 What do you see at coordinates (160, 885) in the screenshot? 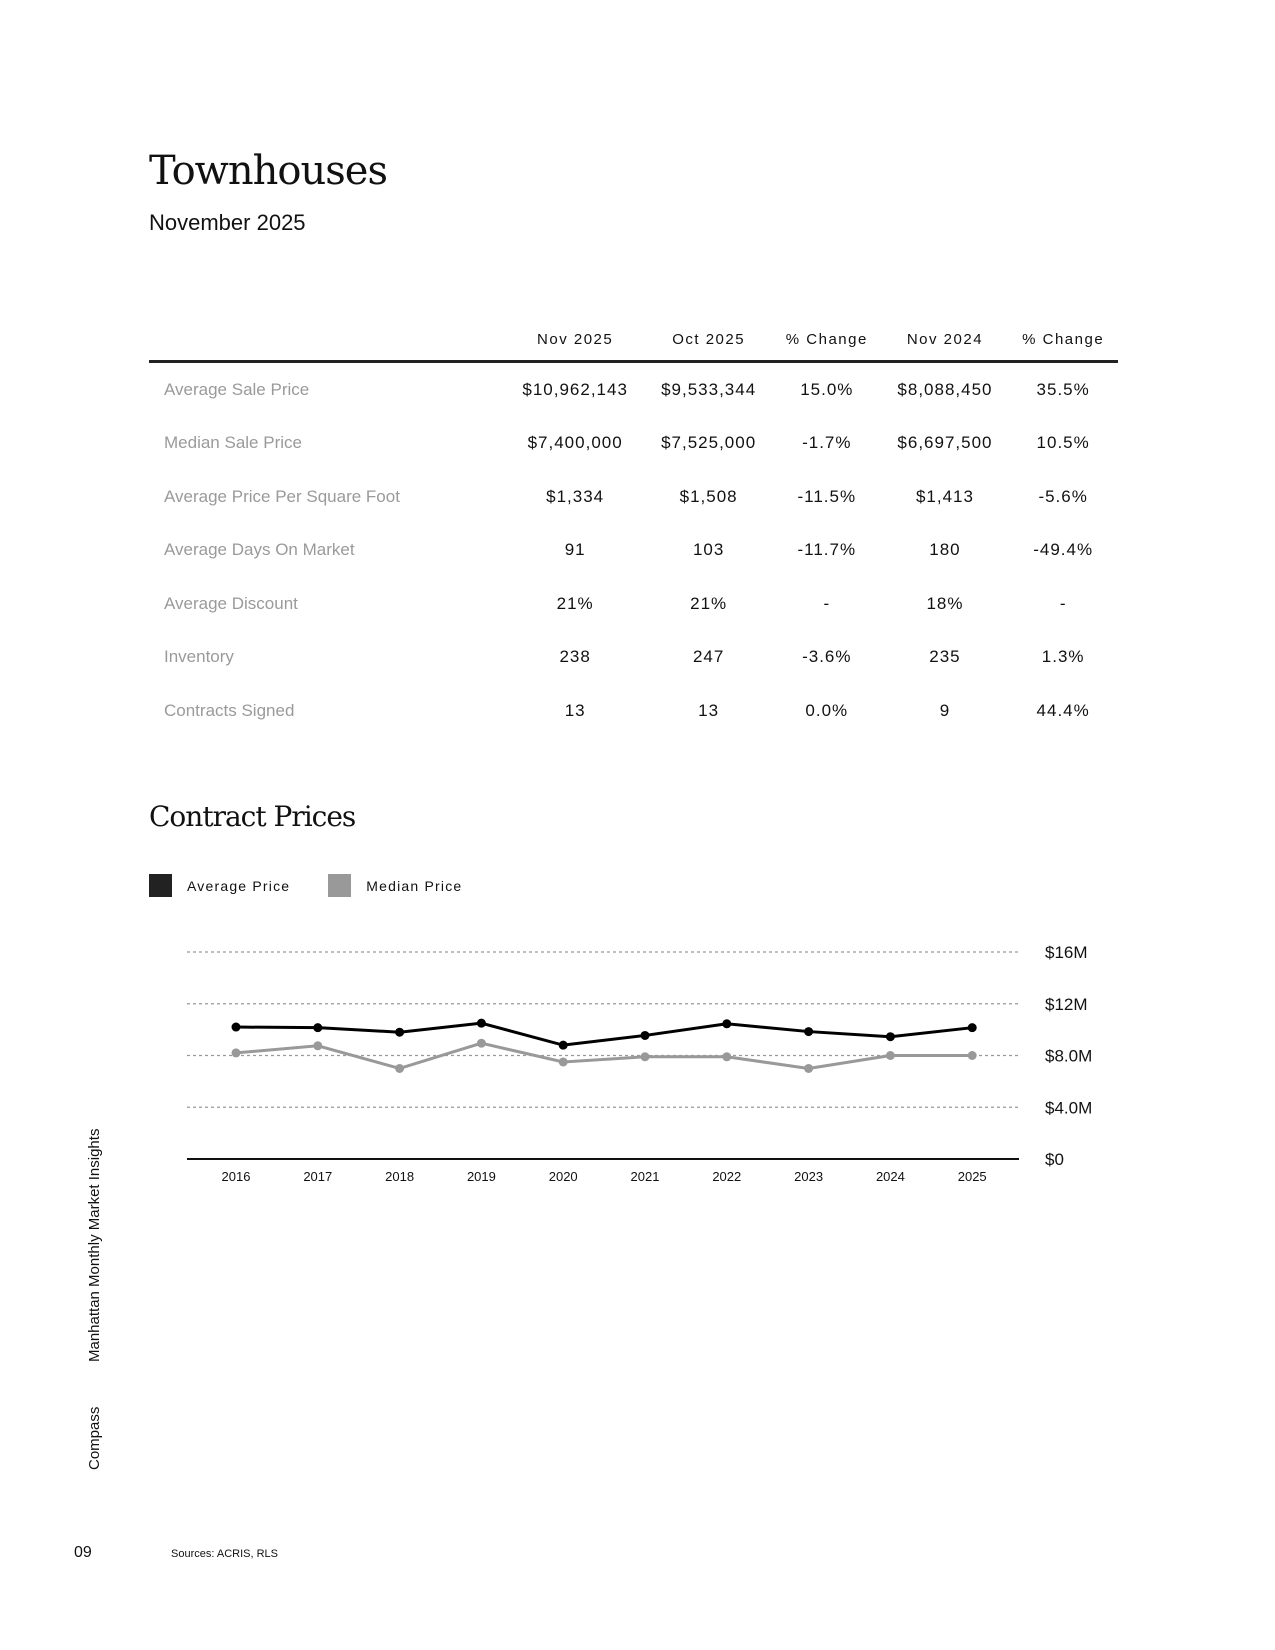
I see `legend-swatch-average` at bounding box center [160, 885].